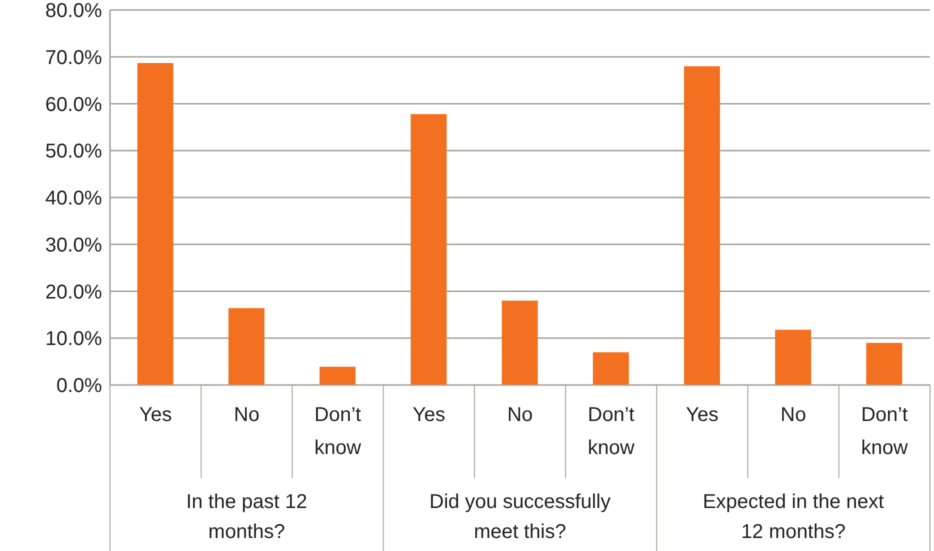  Describe the element at coordinates (73, 339) in the screenshot. I see `y-tick-label: 10.0%` at that location.